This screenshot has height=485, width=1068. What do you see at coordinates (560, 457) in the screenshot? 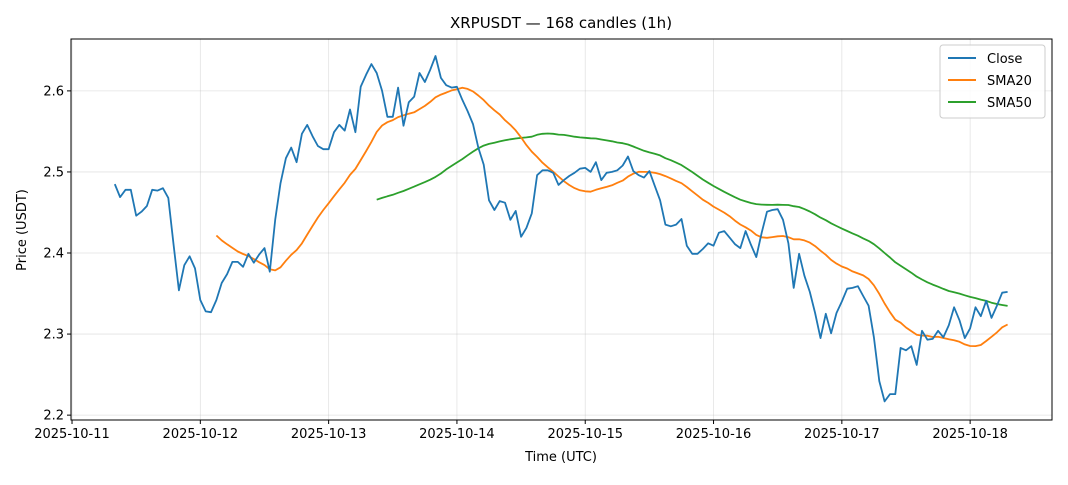
I see `x-axis-label: Time (UTC)` at bounding box center [560, 457].